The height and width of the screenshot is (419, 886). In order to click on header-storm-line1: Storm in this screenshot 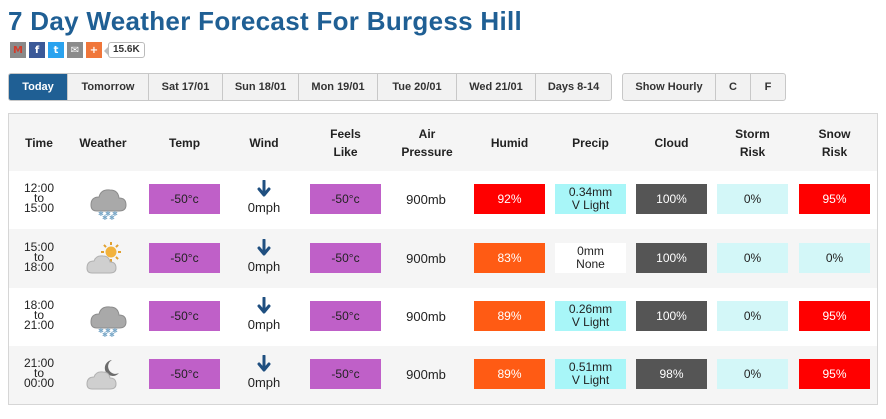, I will do `click(752, 133)`.